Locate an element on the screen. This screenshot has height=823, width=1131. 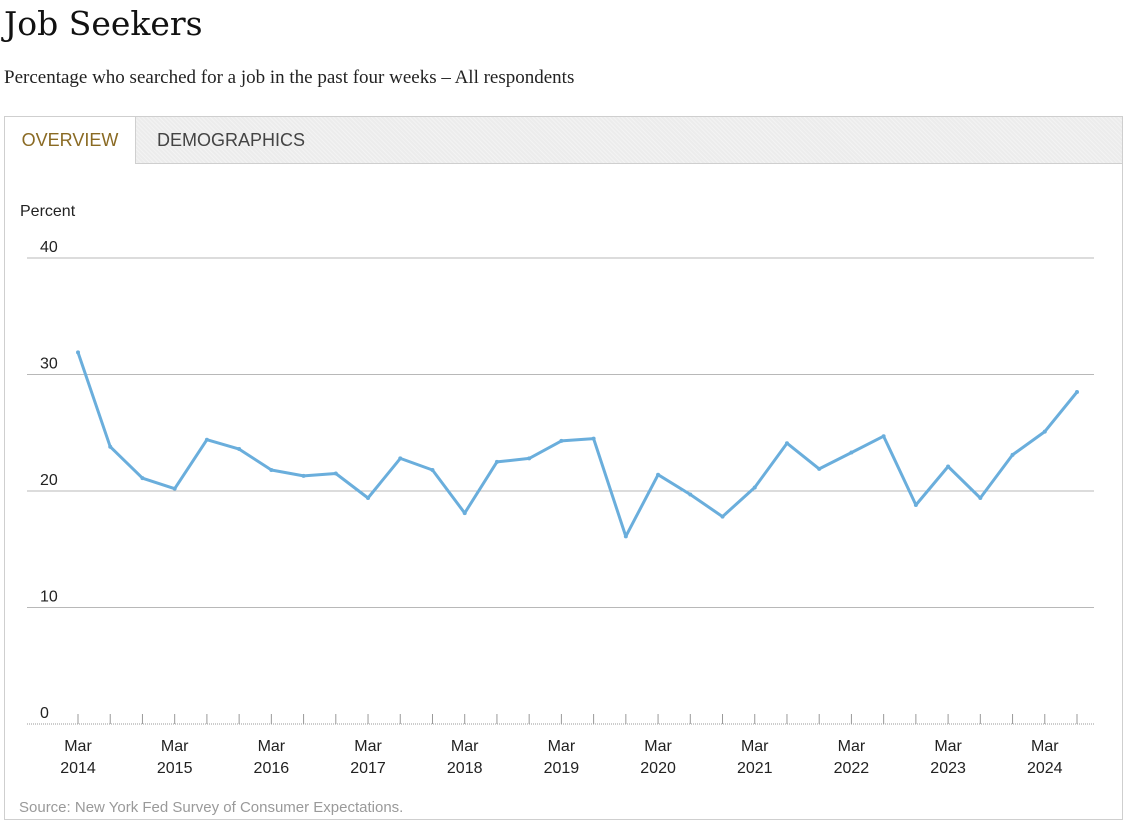
x-tick-label-year: 2023 is located at coordinates (948, 768).